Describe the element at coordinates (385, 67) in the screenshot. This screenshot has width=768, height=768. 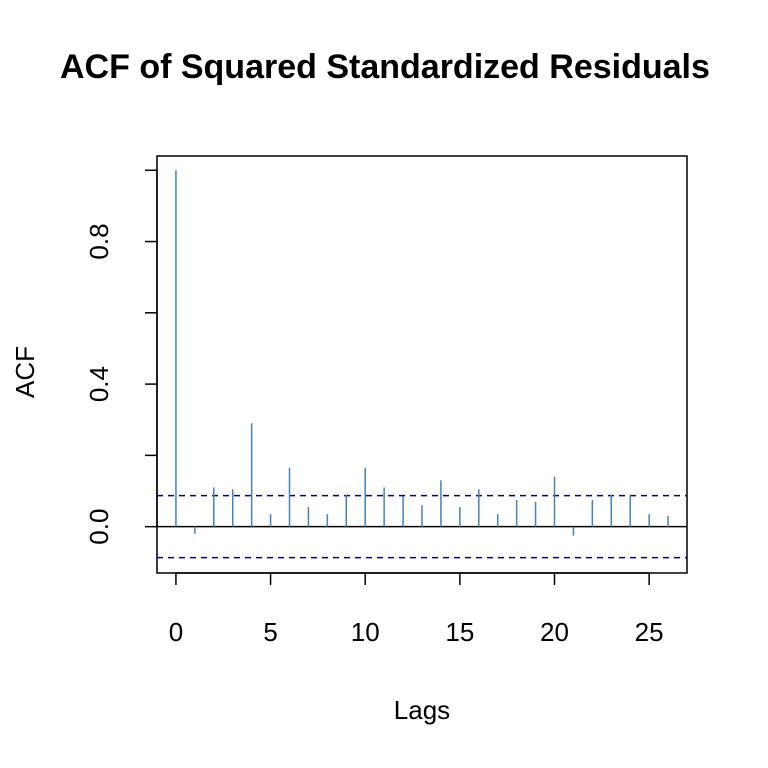
I see `chart-title: ACF of Squared Standardized Residuals` at that location.